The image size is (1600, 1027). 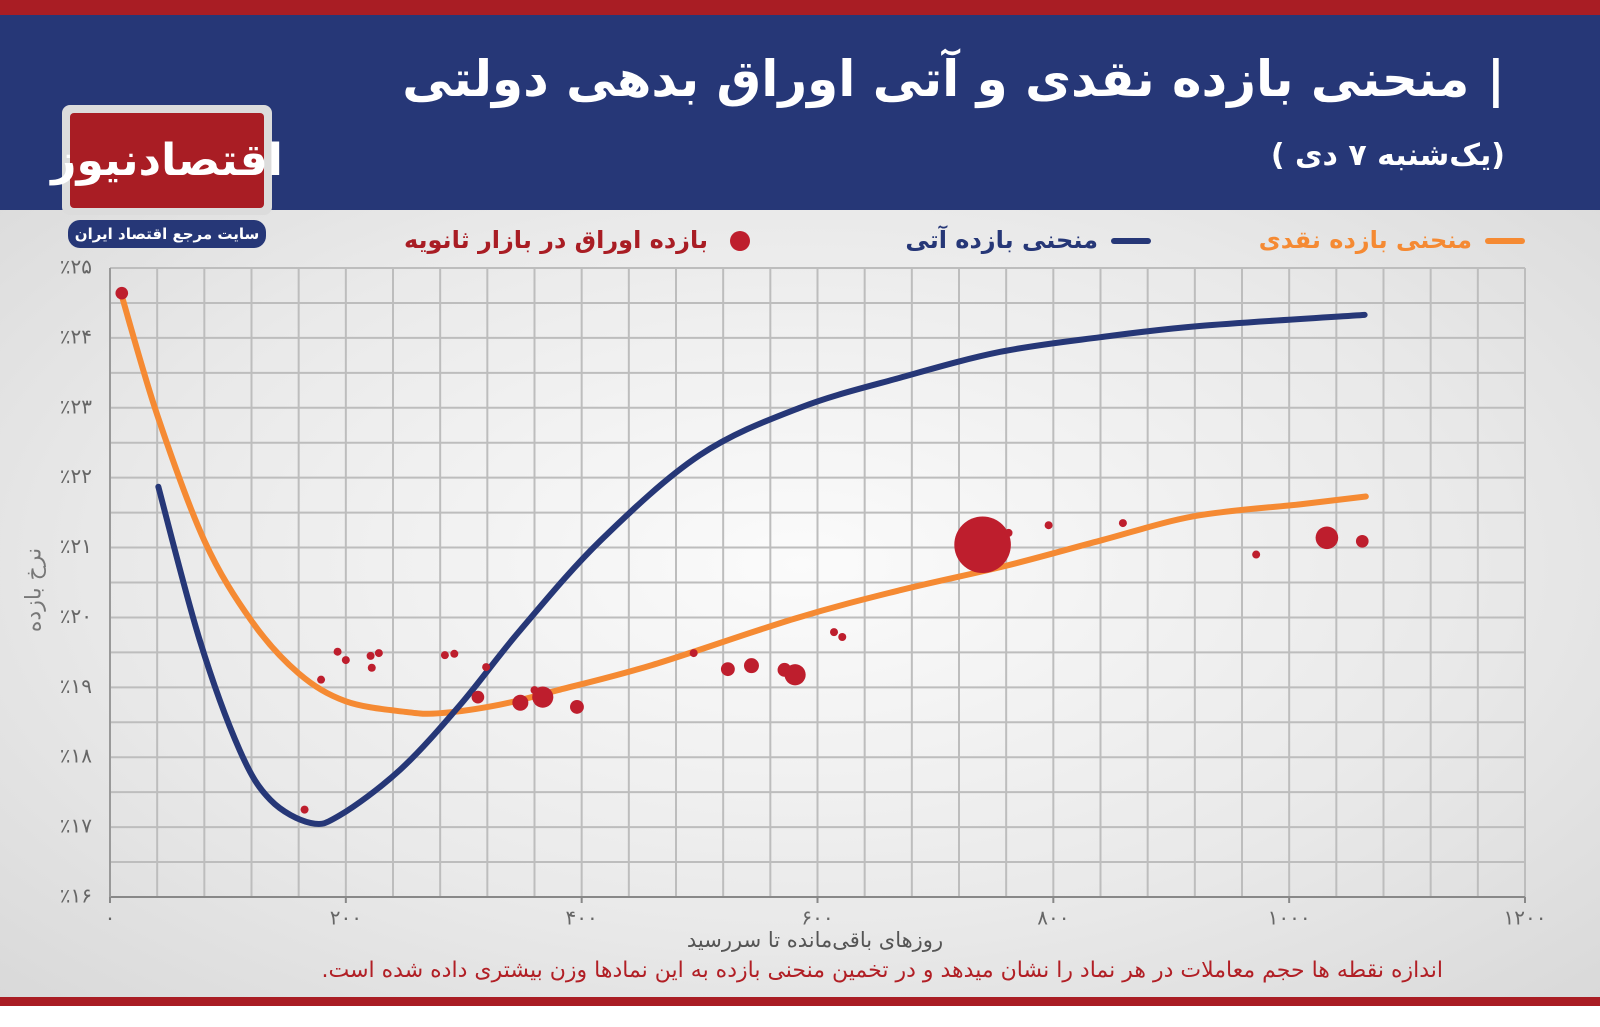 I want to click on legend-label: منحنی بازده آتی, so click(x=1001, y=239).